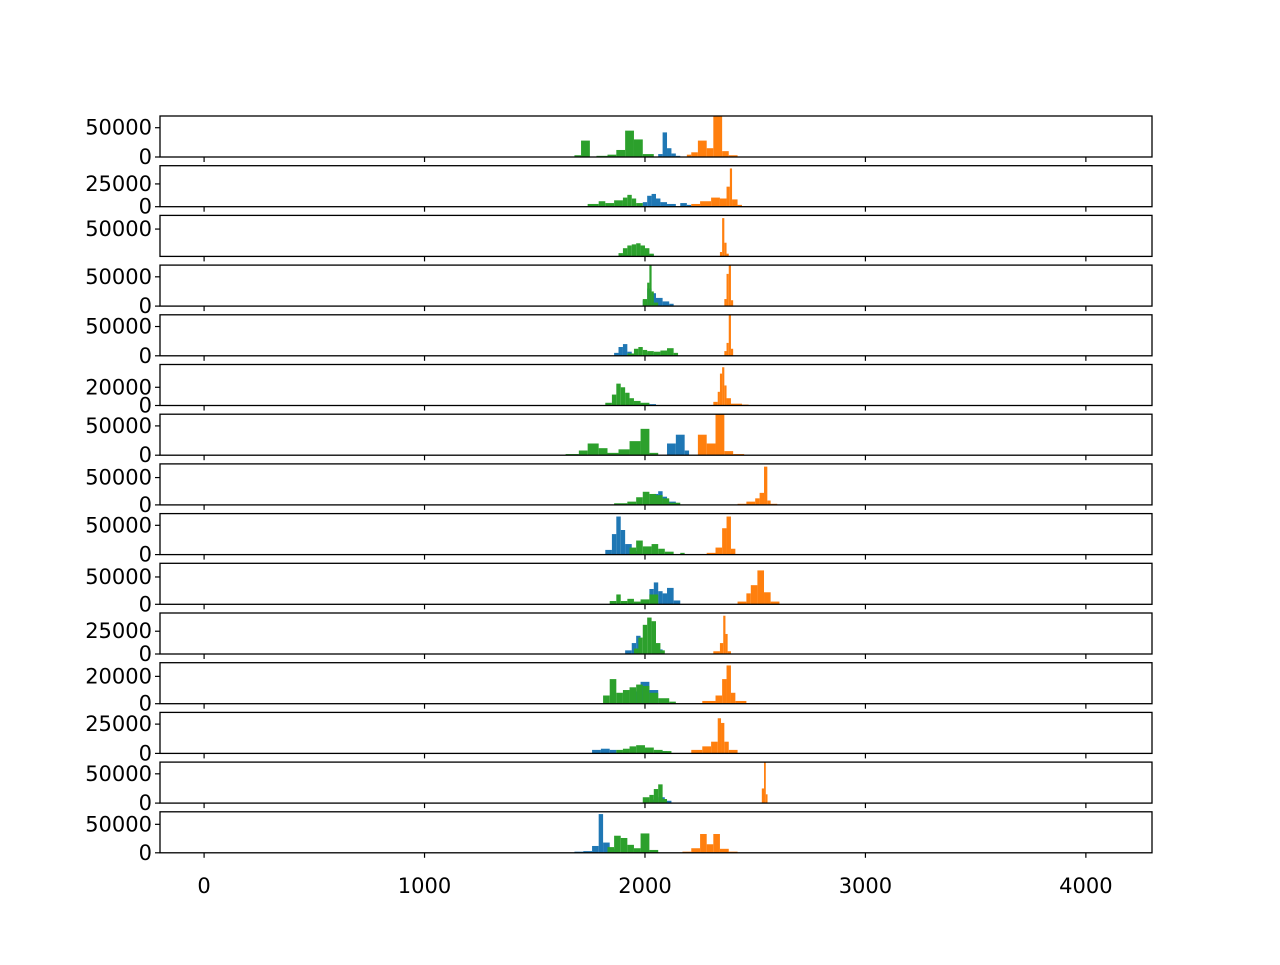  What do you see at coordinates (651, 799) in the screenshot?
I see `hist-bar-p14-s3-b2` at bounding box center [651, 799].